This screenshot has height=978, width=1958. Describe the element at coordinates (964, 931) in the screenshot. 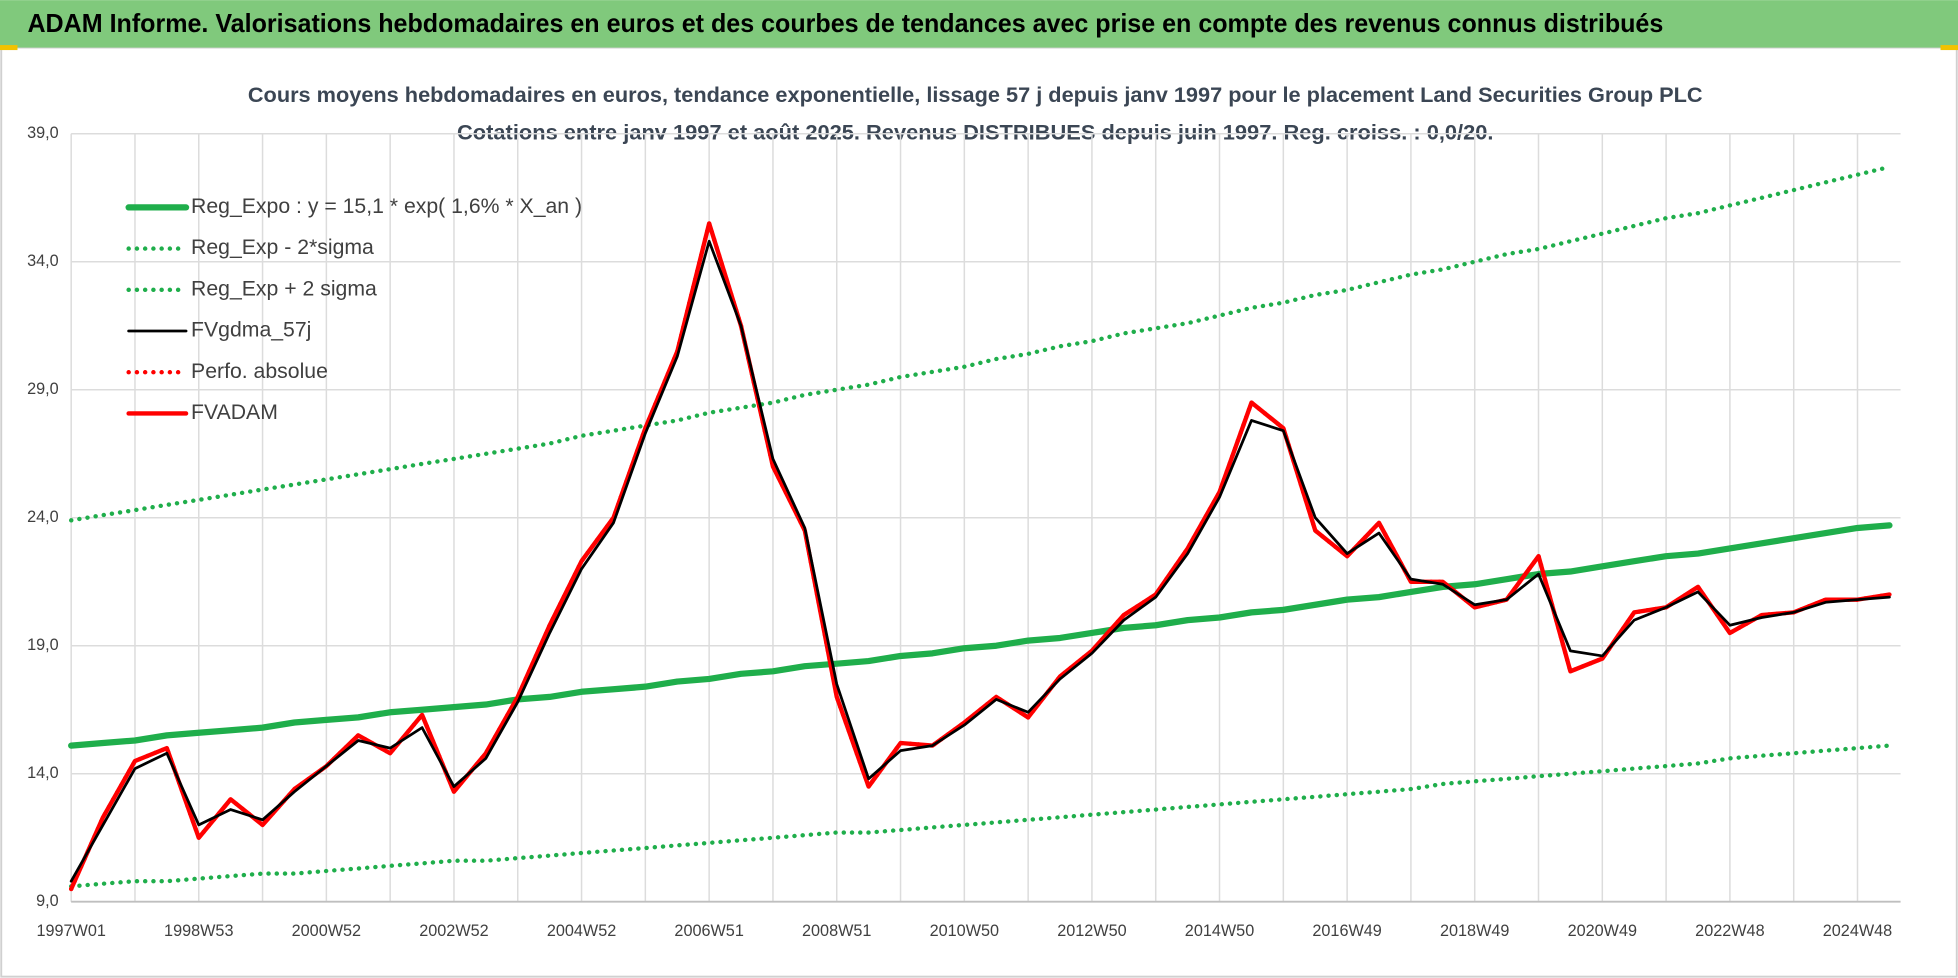

I see `x-tick-label: 2010W50` at that location.